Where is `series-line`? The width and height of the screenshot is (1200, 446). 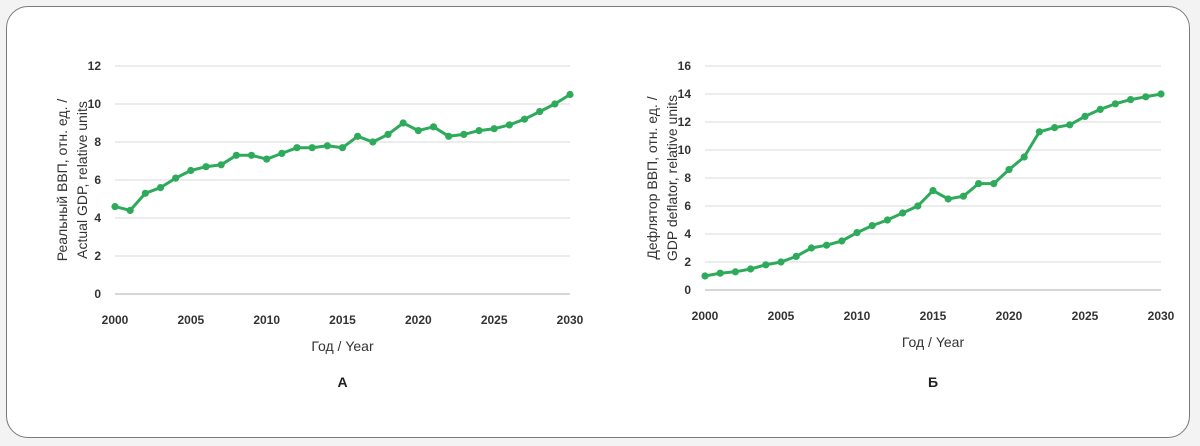 series-line is located at coordinates (342, 152).